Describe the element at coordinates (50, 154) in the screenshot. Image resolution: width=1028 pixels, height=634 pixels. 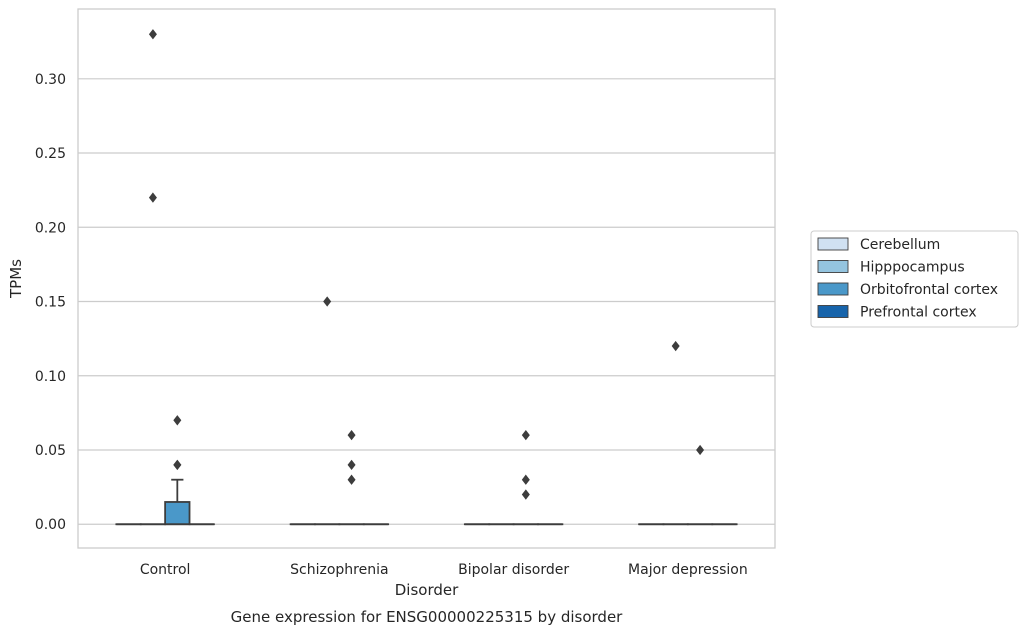
I see `y-tick-label: 0.25` at that location.